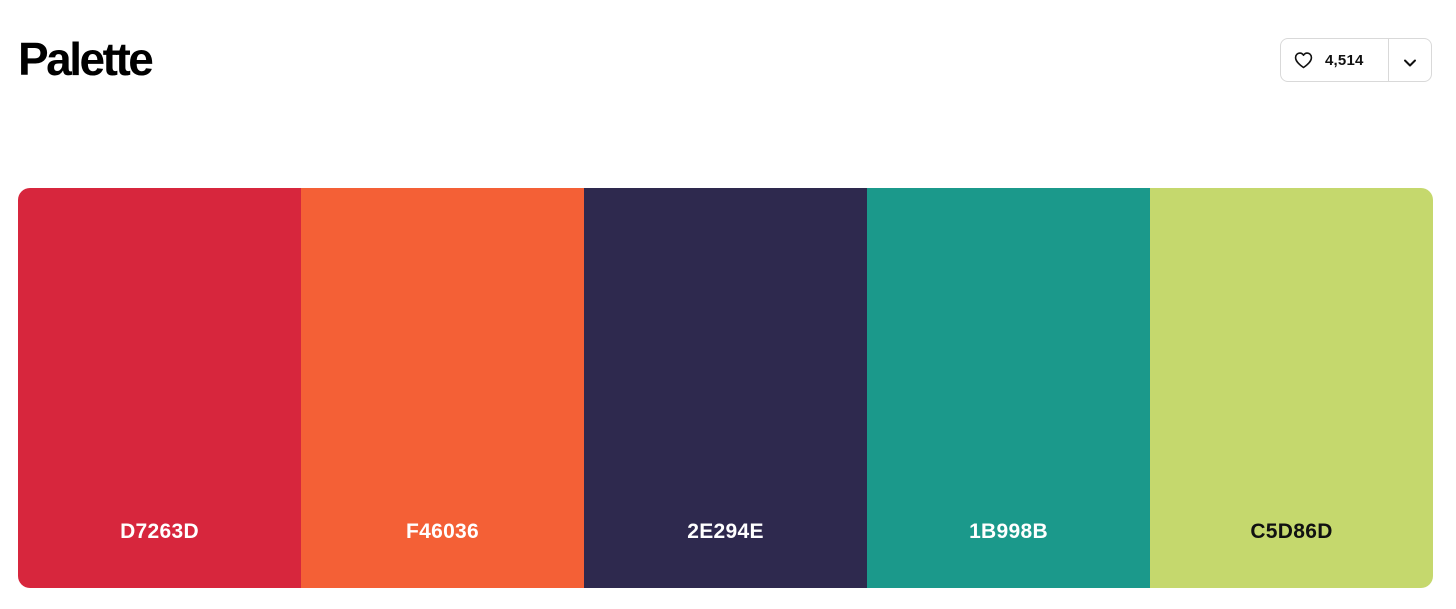 This screenshot has height=609, width=1456. I want to click on color-swatch: D7263D, so click(159, 388).